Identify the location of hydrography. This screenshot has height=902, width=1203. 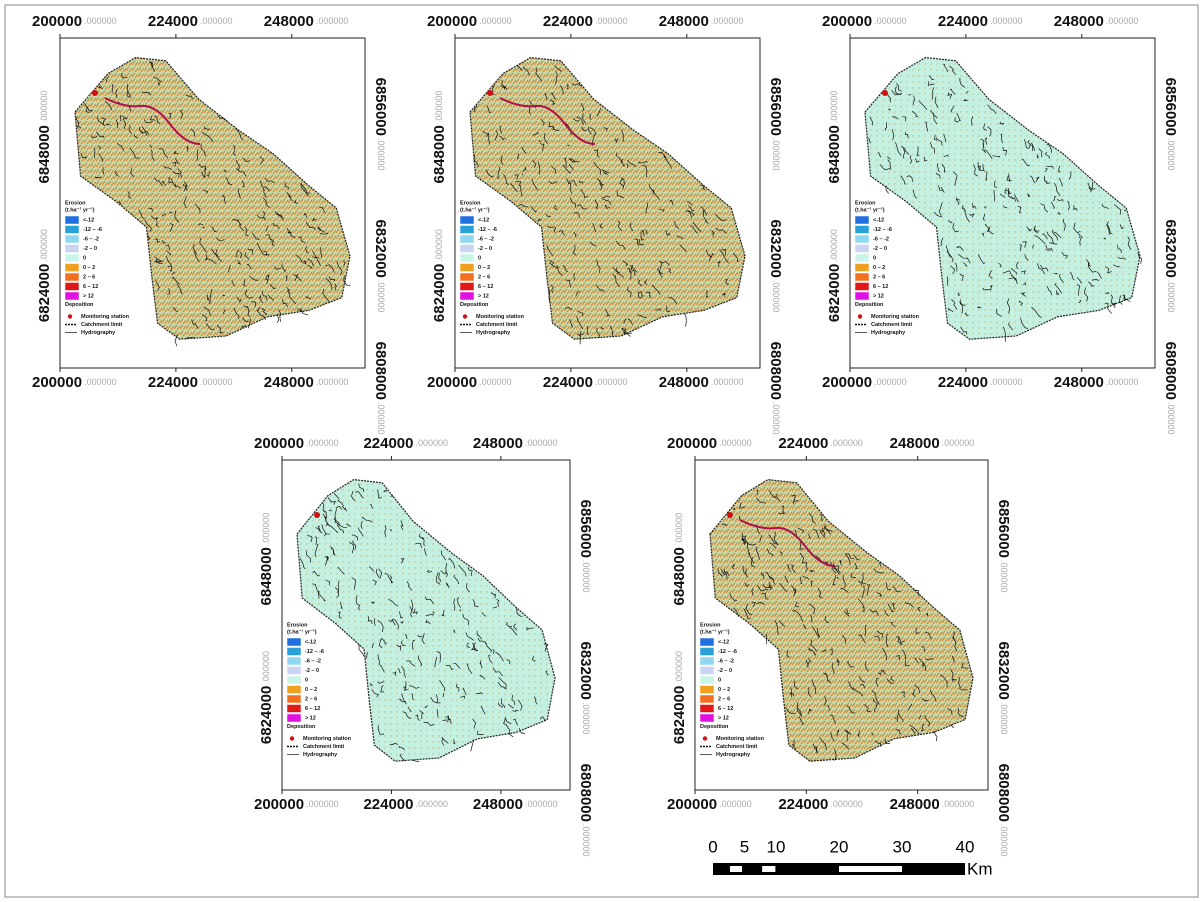
(424, 622).